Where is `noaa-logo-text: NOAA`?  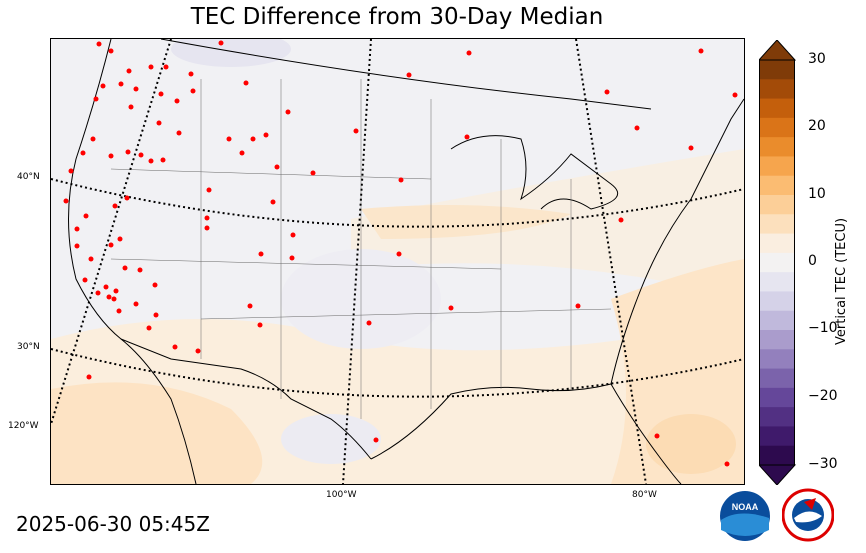
noaa-logo-text: NOAA is located at coordinates (745, 507).